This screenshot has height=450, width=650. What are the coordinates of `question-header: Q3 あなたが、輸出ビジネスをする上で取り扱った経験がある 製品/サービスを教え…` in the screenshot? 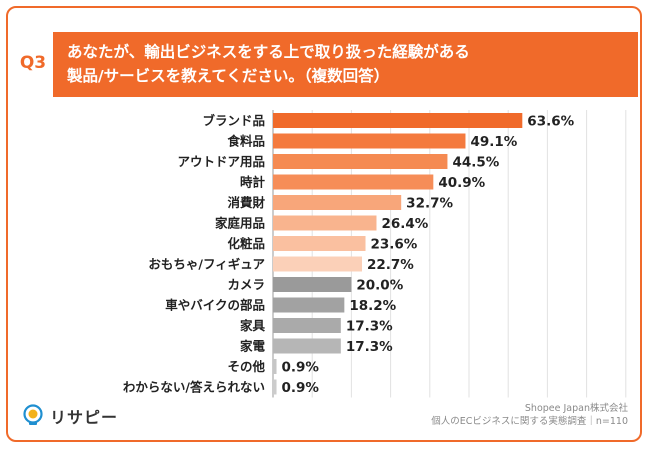 It's located at (323, 64).